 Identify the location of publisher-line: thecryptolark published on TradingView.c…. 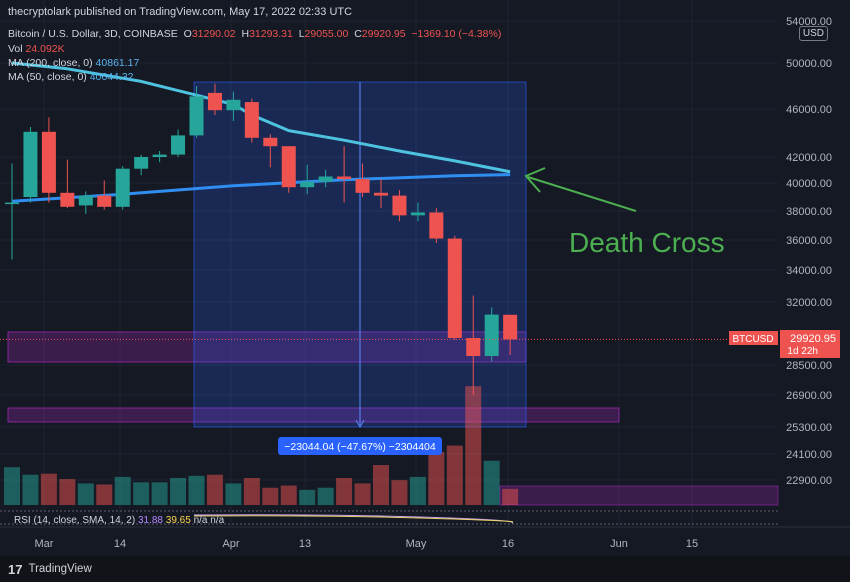
(180, 12).